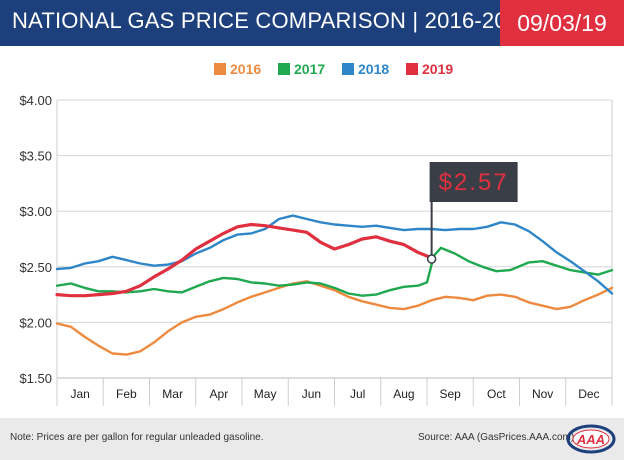 The height and width of the screenshot is (460, 624). Describe the element at coordinates (309, 69) in the screenshot. I see `legend-label-2017: 2017` at that location.